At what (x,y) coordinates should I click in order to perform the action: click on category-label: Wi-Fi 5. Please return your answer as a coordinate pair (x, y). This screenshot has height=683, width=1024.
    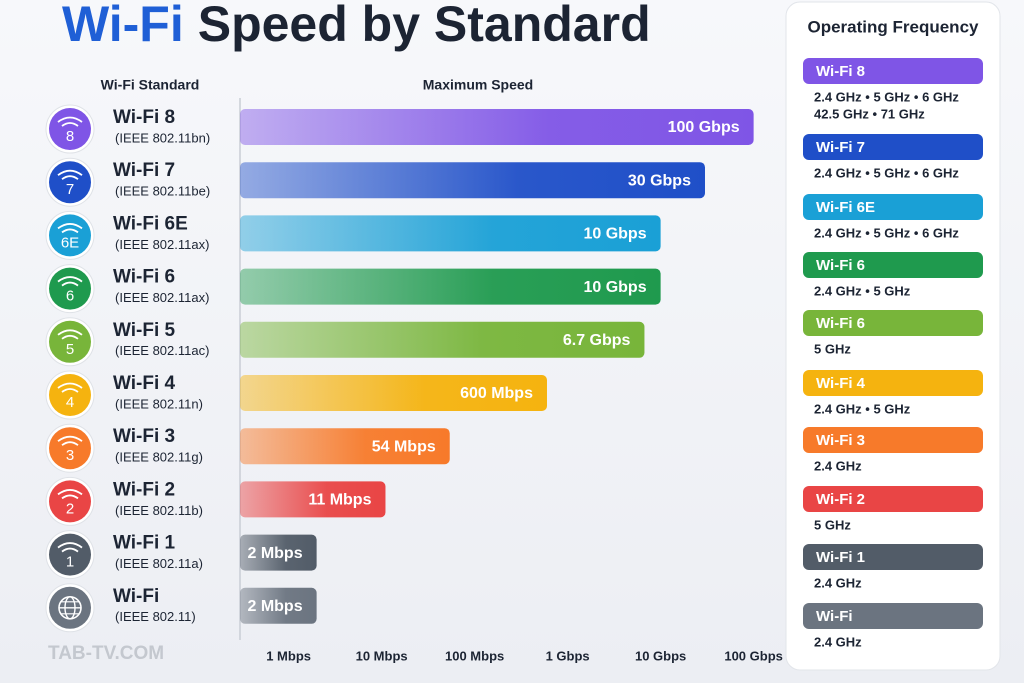
    Looking at the image, I should click on (144, 330).